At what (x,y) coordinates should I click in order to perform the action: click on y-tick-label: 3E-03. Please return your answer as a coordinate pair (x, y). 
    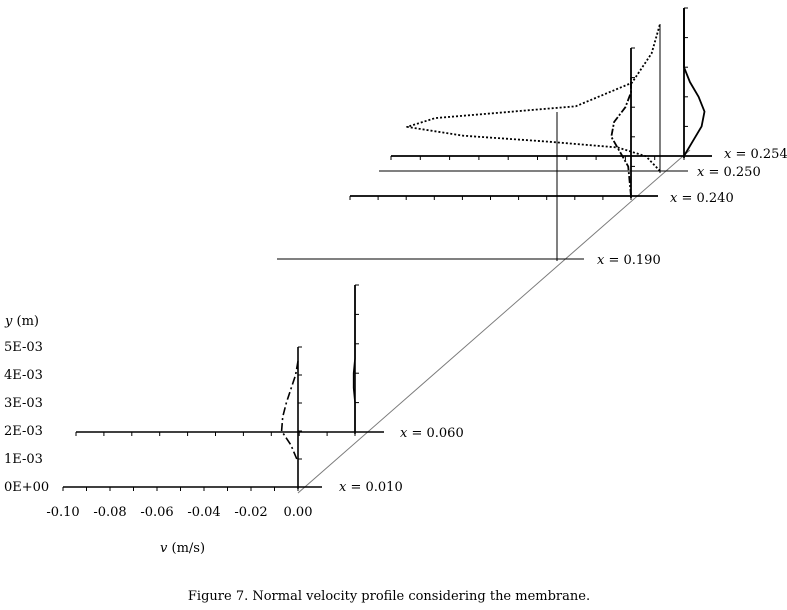
    Looking at the image, I should click on (23, 403).